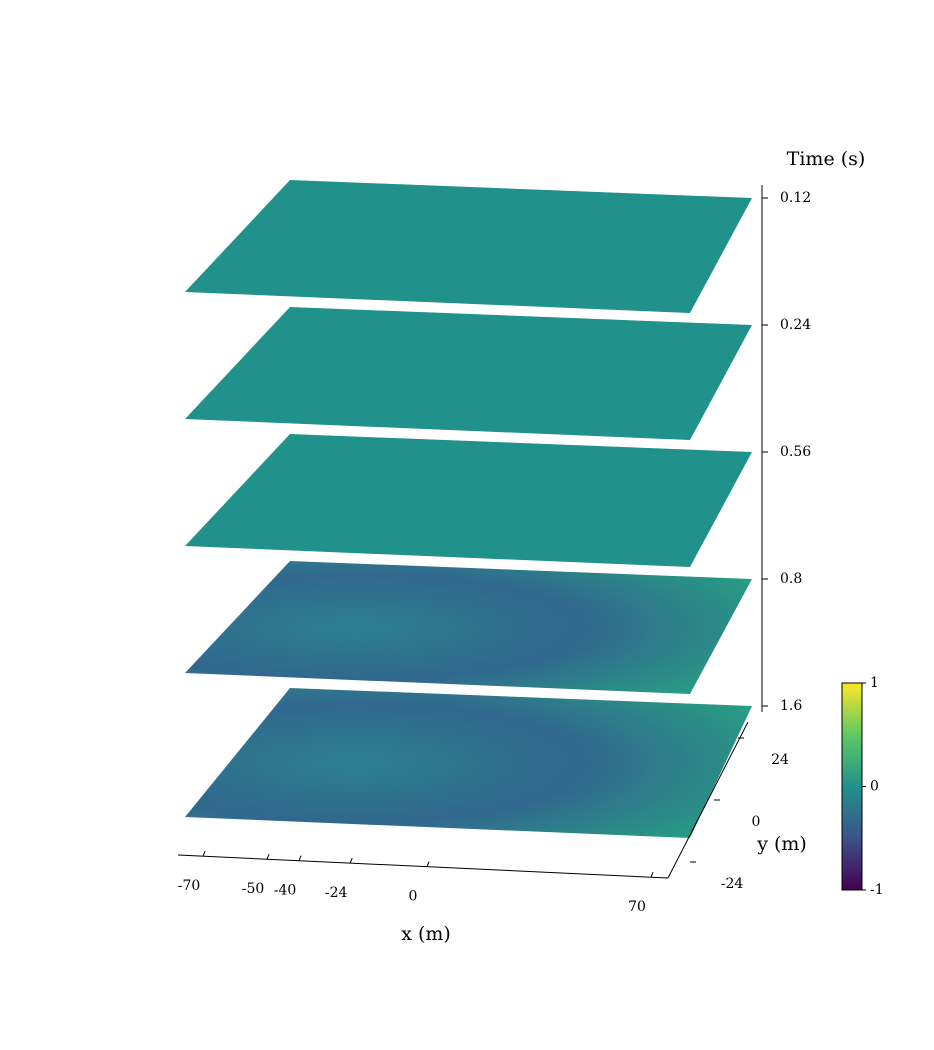  I want to click on z-tick-label: 1.6, so click(791, 706).